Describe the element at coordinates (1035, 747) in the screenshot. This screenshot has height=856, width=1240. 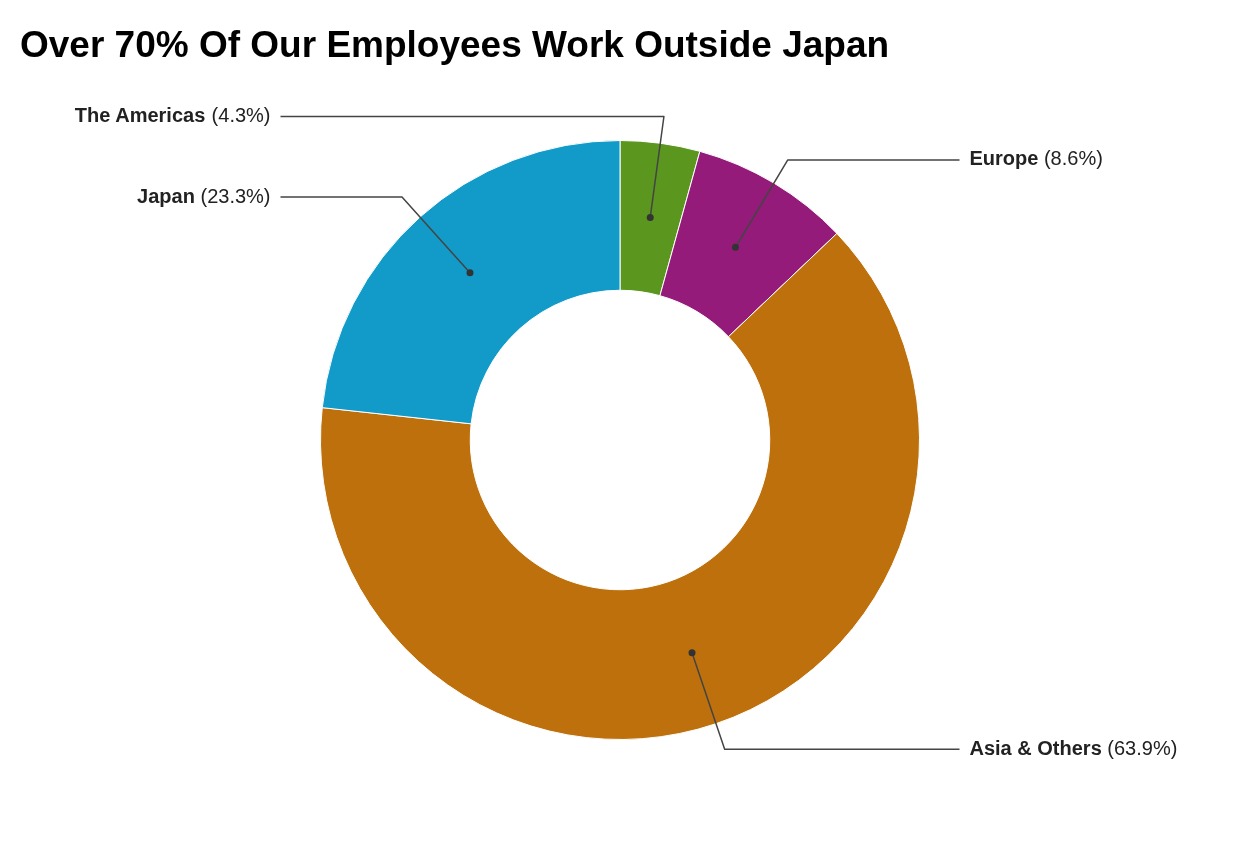
I see `slice-label: Asia & Others` at that location.